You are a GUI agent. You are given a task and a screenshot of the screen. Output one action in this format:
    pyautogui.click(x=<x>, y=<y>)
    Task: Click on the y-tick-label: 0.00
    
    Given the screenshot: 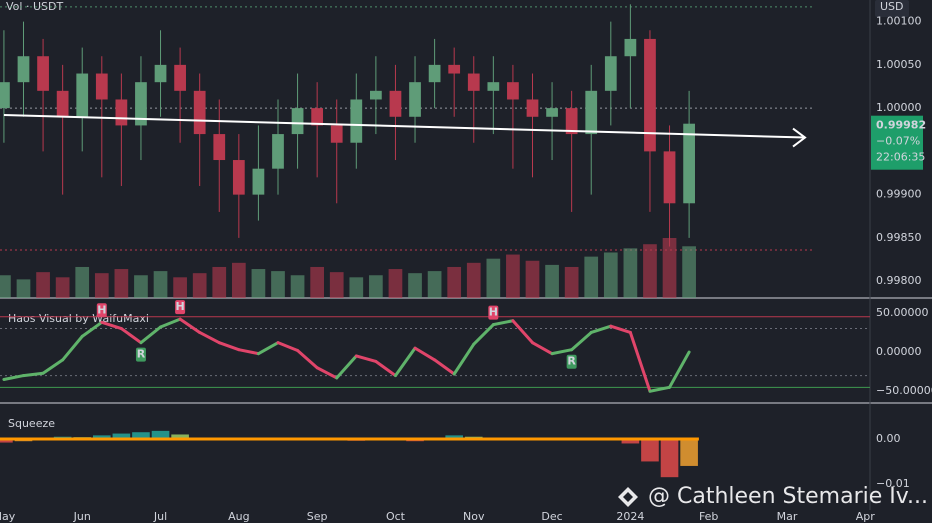 What is the action you would take?
    pyautogui.click(x=888, y=438)
    